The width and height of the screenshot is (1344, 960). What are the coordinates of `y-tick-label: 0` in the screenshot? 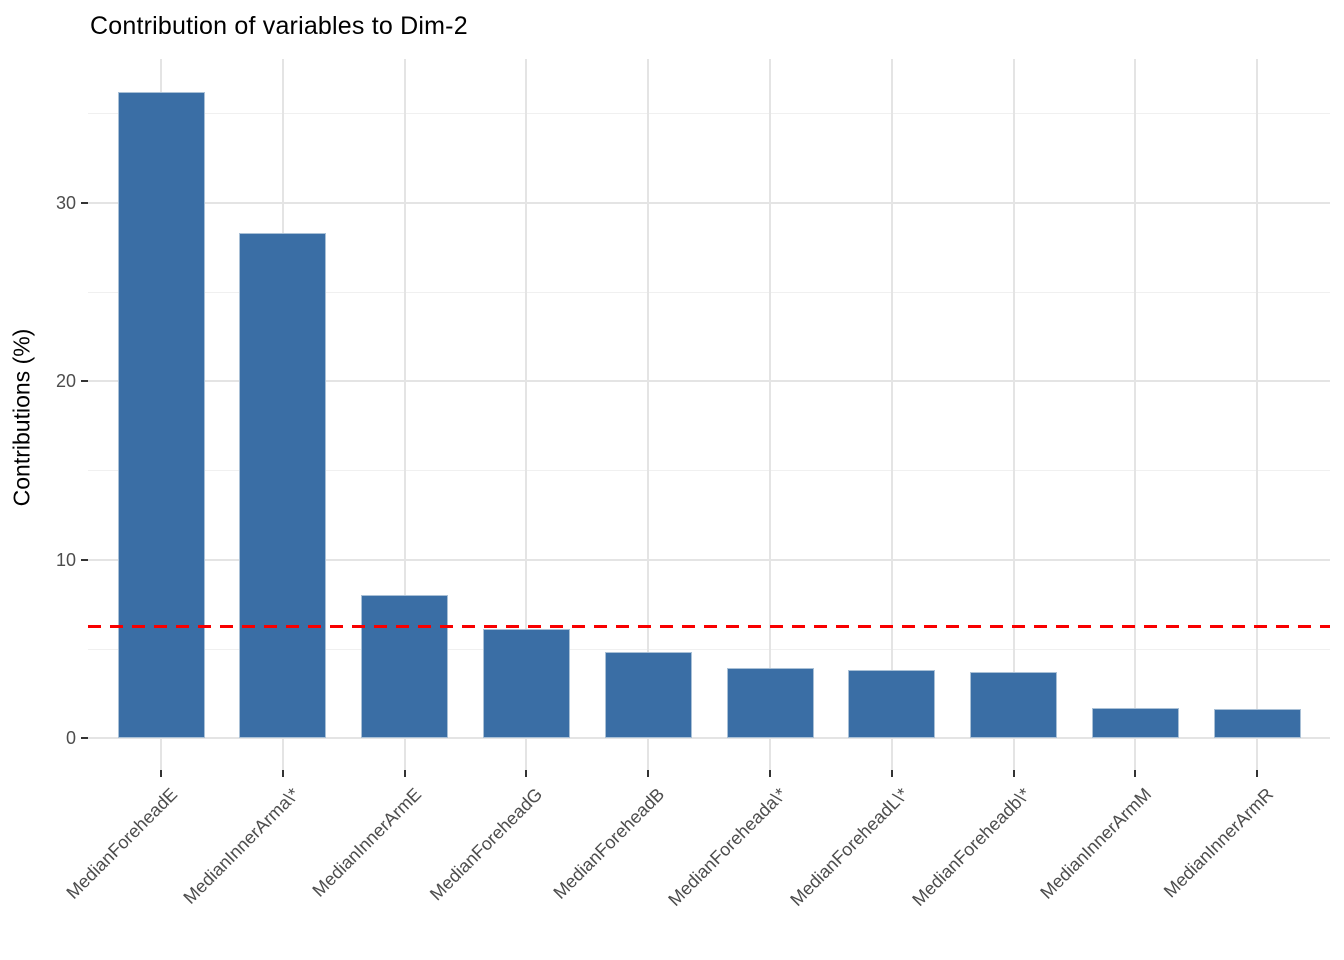 It's located at (70, 738).